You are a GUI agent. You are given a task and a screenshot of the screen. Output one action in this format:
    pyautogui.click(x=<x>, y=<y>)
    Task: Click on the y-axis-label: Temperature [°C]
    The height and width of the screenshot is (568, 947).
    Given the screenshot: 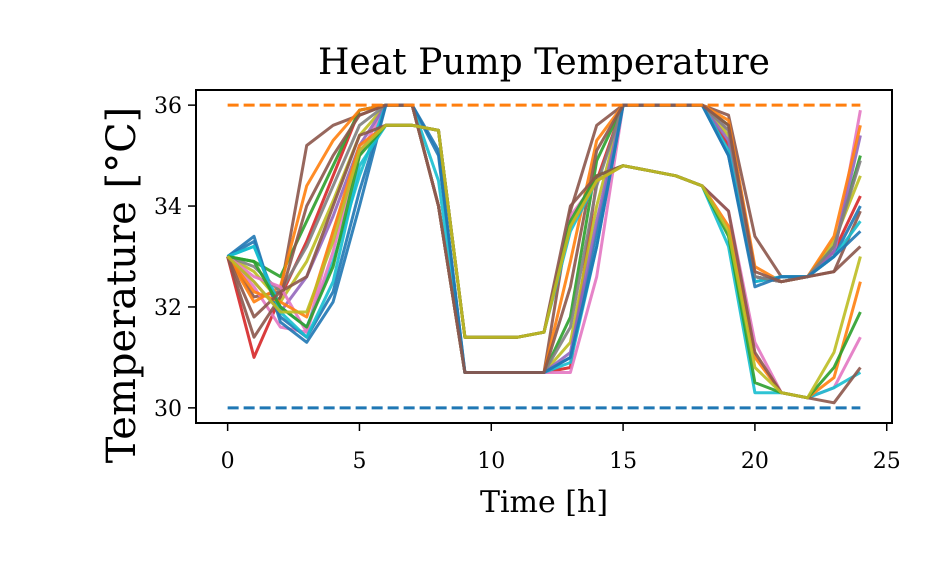 What is the action you would take?
    pyautogui.click(x=122, y=285)
    